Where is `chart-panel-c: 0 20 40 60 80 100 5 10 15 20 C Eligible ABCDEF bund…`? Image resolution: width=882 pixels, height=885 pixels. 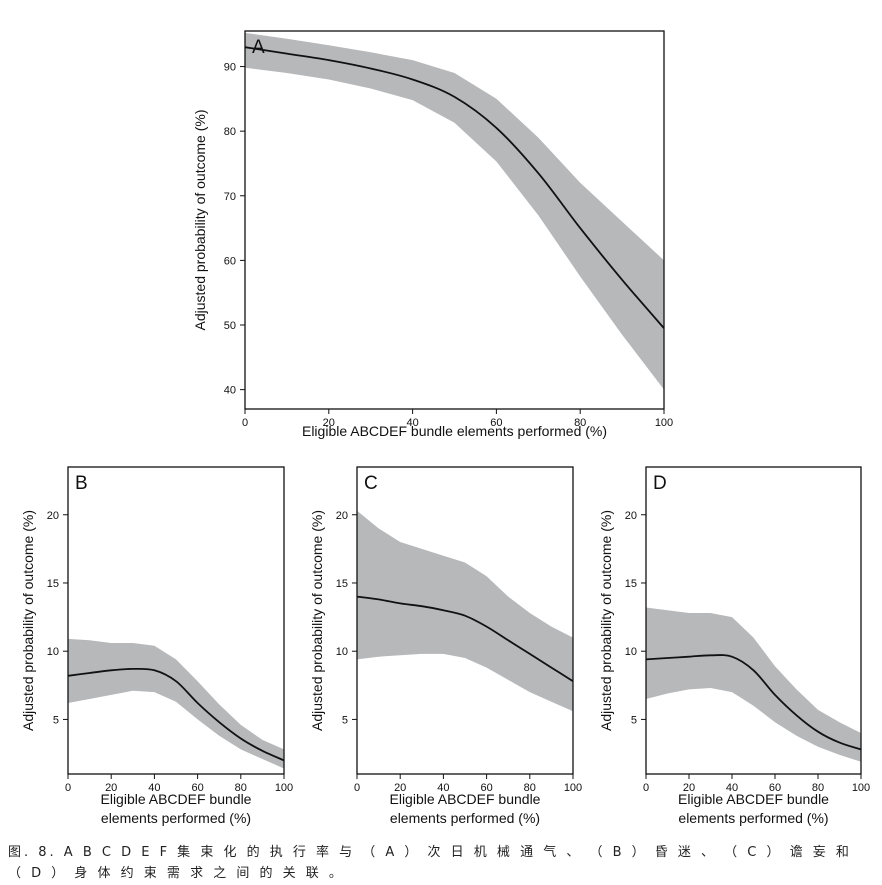 chart-panel-c: 0 20 40 60 80 100 5 10 15 20 C Eligible ABCDEF bund… is located at coordinates (445, 646).